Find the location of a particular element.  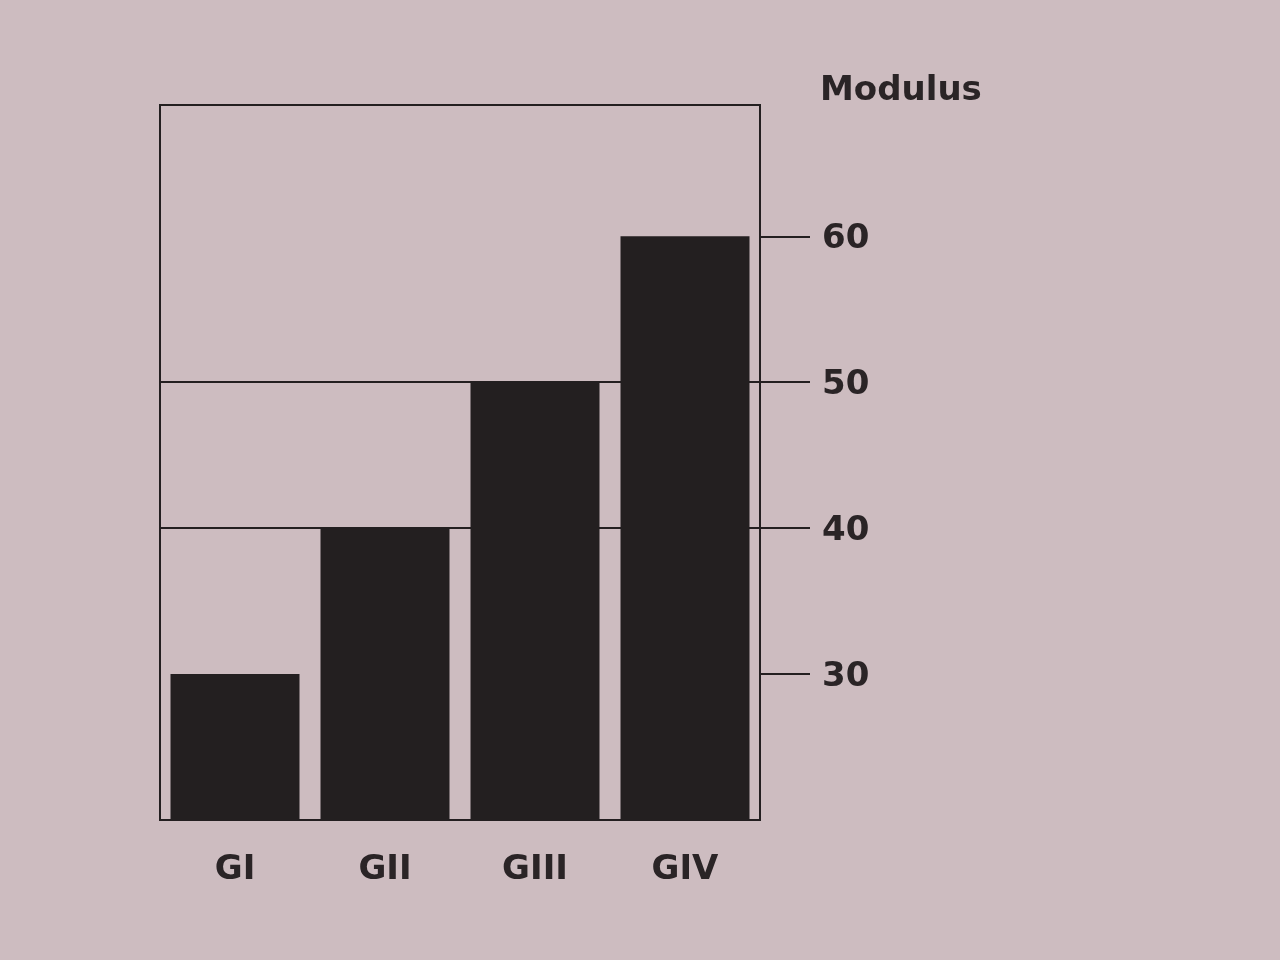

x-tick-label: GII is located at coordinates (385, 867).